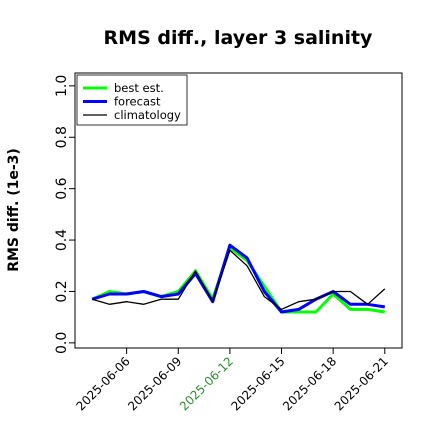 The height and width of the screenshot is (445, 440). Describe the element at coordinates (62, 343) in the screenshot. I see `y-tick-label: 0.0` at that location.